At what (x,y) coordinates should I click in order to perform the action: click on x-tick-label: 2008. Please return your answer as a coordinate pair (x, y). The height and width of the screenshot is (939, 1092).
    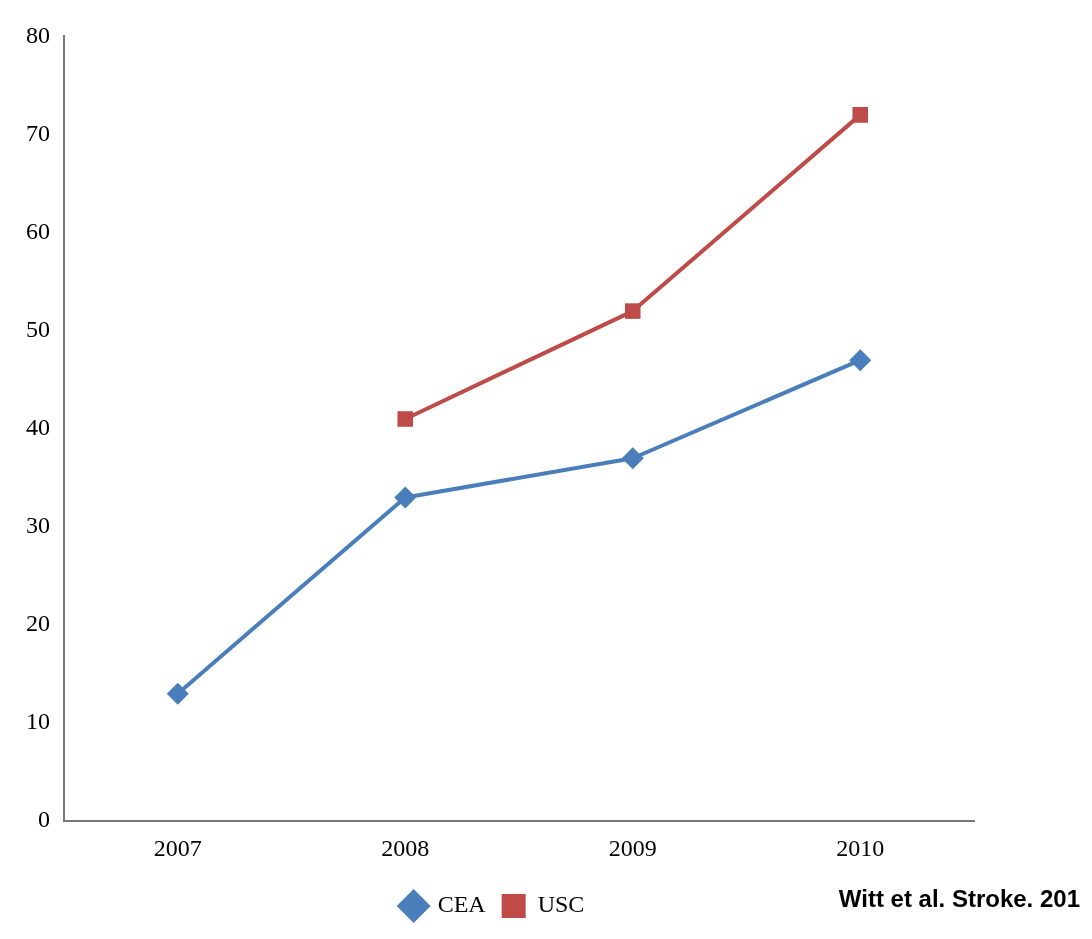
    Looking at the image, I should click on (405, 847).